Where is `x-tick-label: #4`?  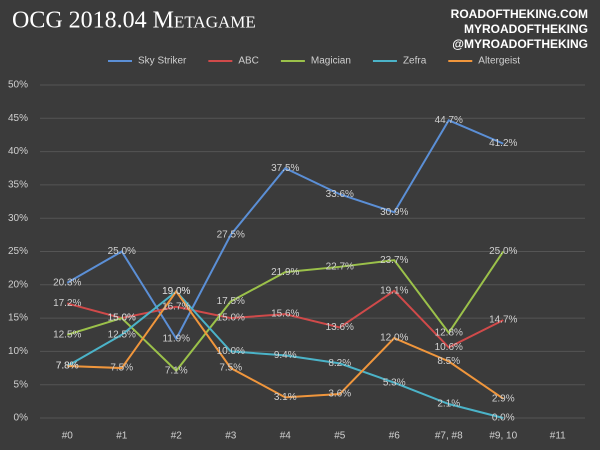 x-tick-label: #4 is located at coordinates (286, 436).